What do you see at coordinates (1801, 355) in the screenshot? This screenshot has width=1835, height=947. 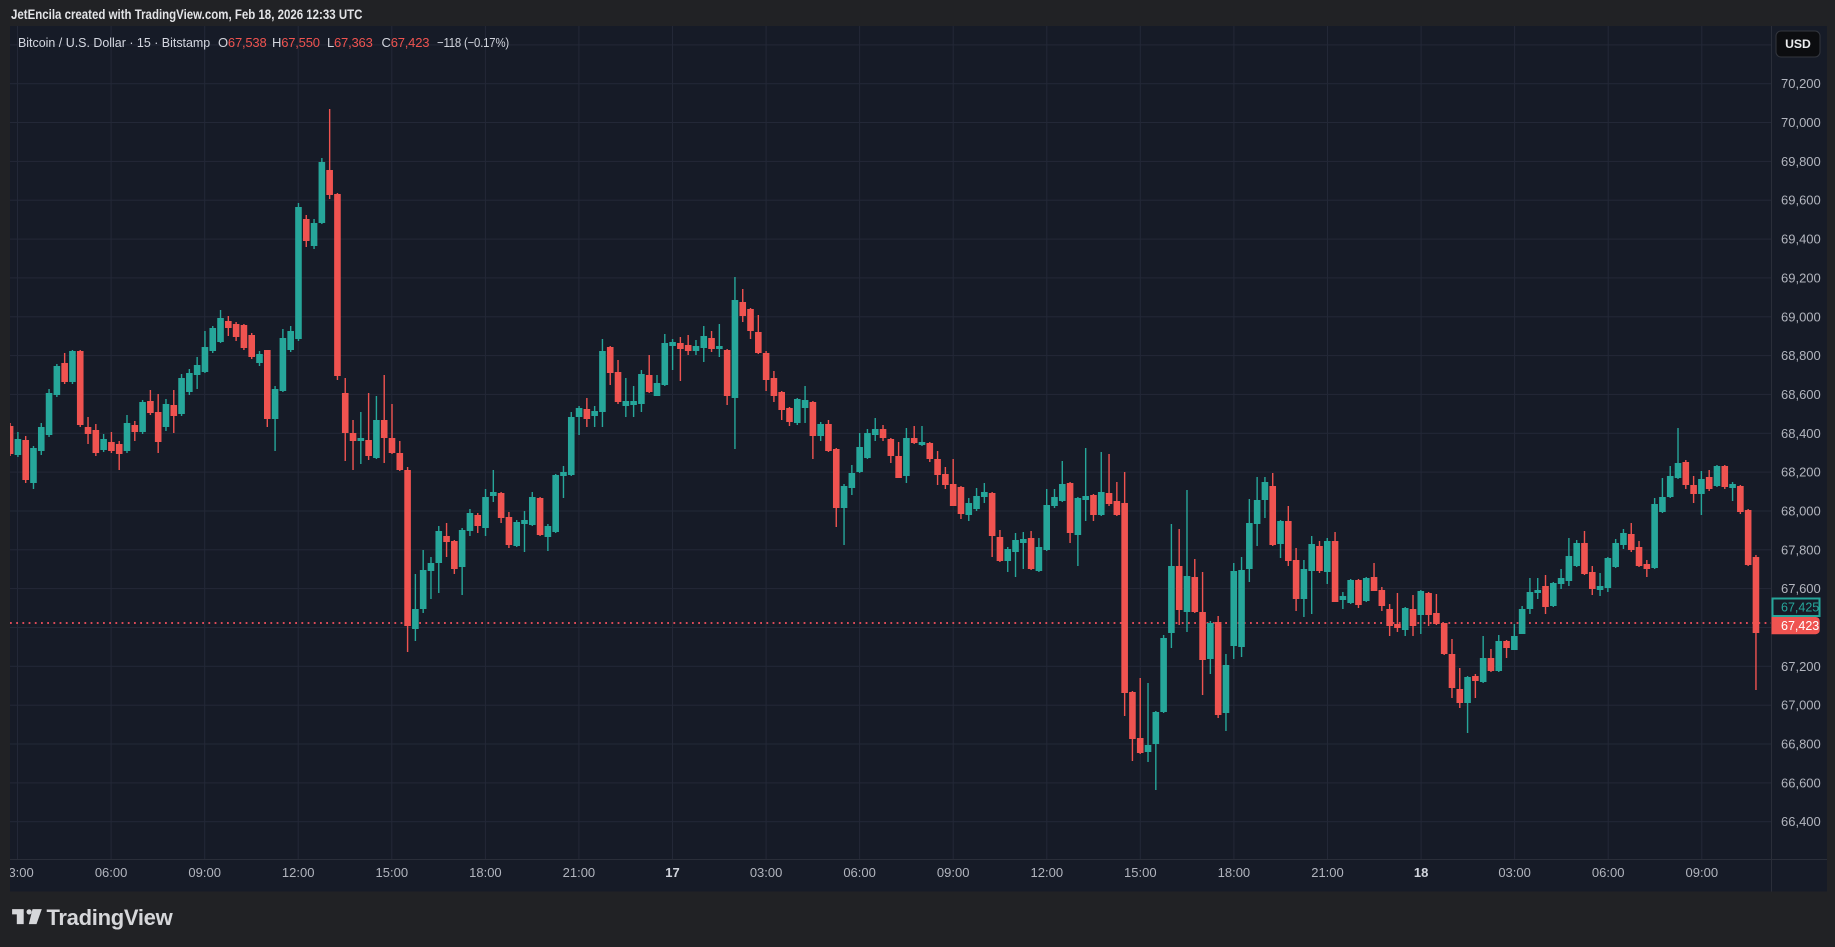 I see `svg-text: 68,800` at bounding box center [1801, 355].